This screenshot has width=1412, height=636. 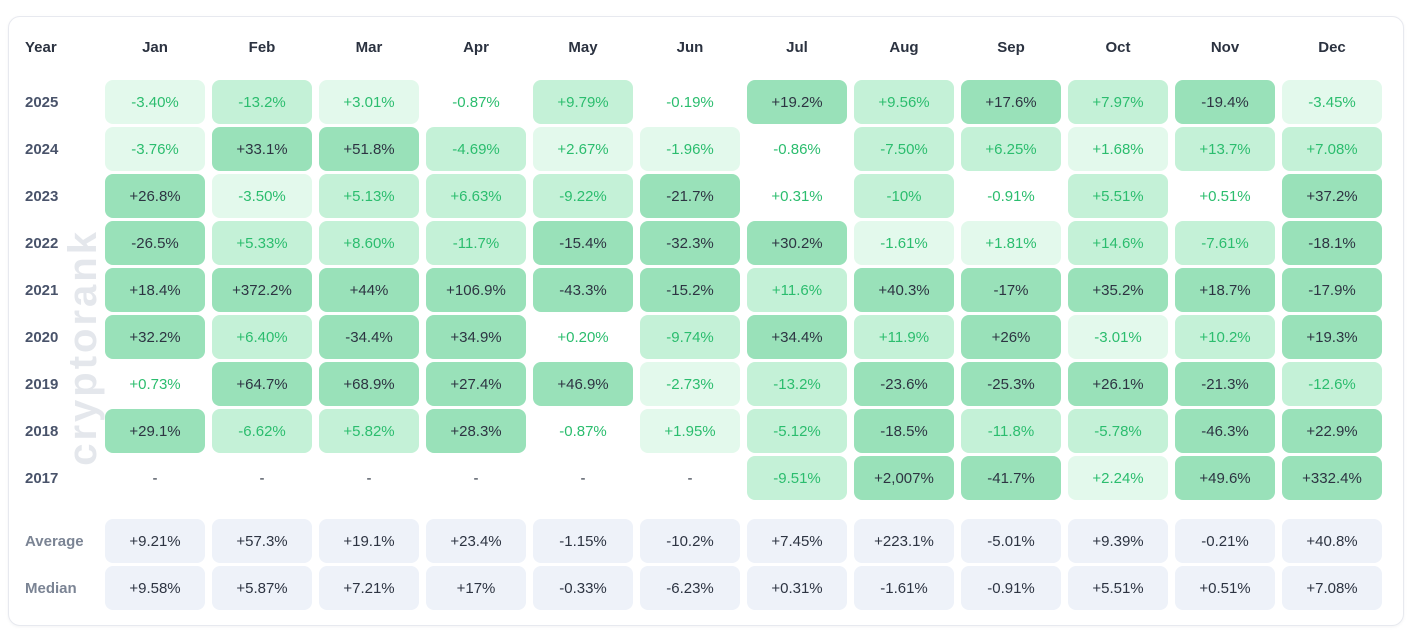 I want to click on return-cell: -1.96%, so click(x=690, y=149).